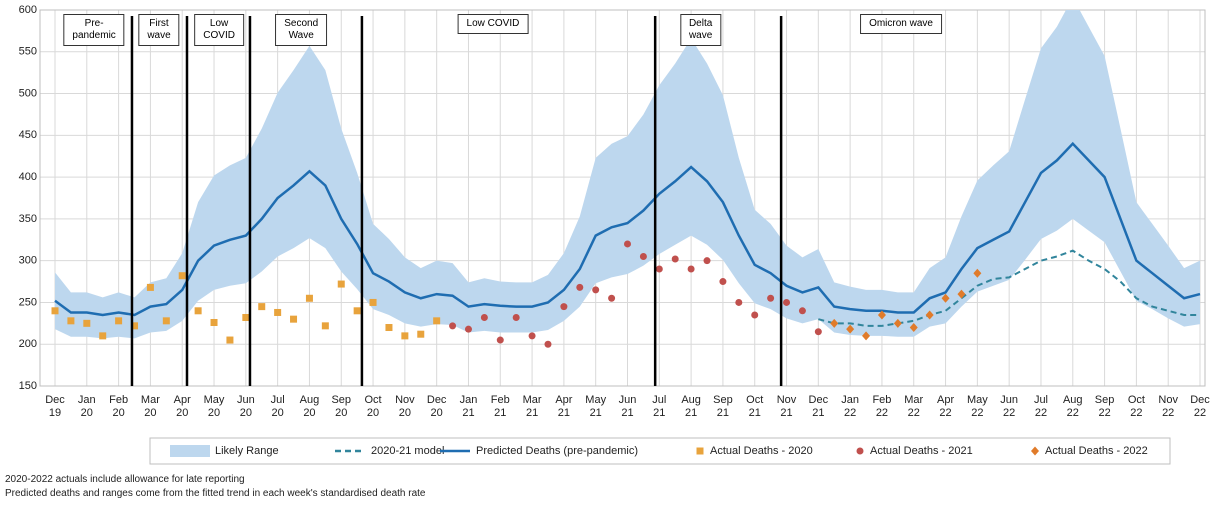 The image size is (1221, 505). I want to click on legend-label: Predicted Deaths (pre-pandemic), so click(557, 451).